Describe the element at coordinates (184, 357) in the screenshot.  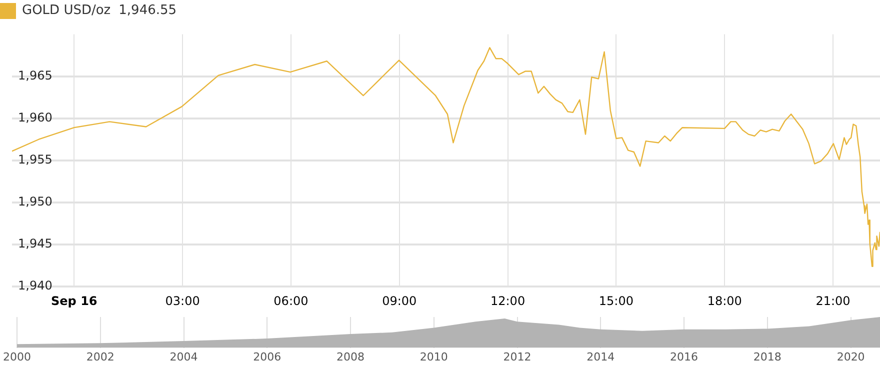
I see `x-tick-label: 2004` at that location.